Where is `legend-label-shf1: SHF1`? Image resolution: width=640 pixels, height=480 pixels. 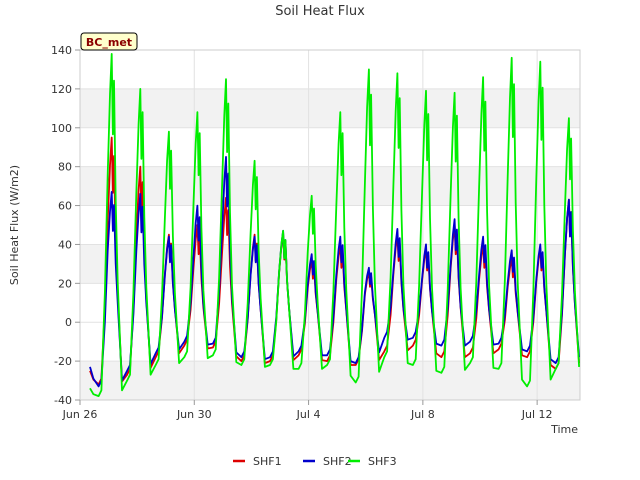 legend-label-shf1: SHF1 is located at coordinates (267, 461).